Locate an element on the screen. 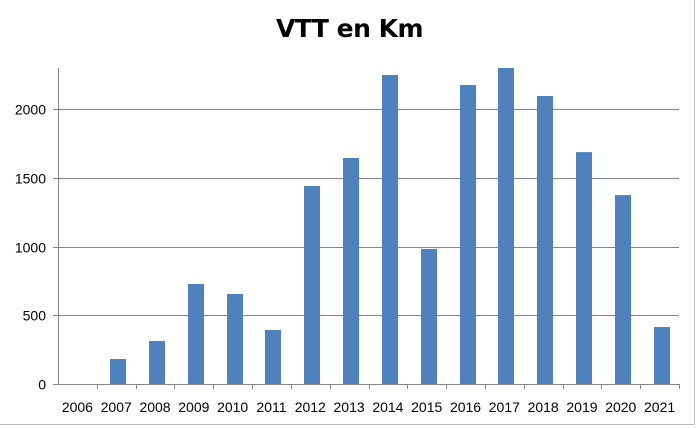 Image resolution: width=699 pixels, height=428 pixels. bar-2008 is located at coordinates (157, 362).